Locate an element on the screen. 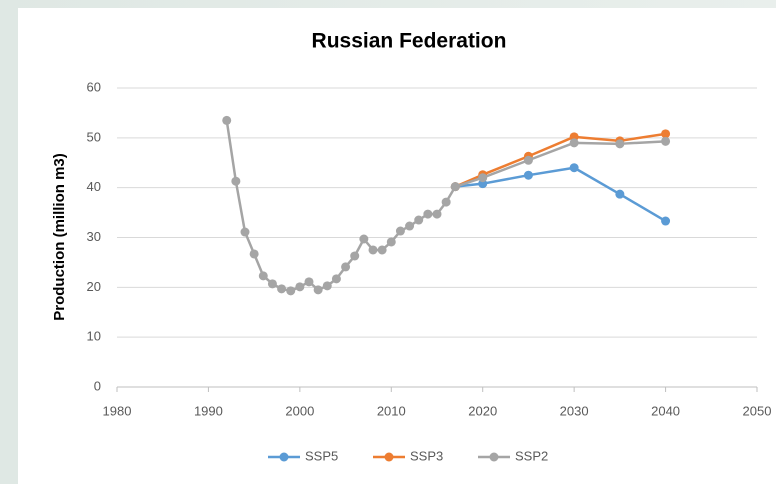 This screenshot has height=484, width=776. y-tick-label: 20 is located at coordinates (94, 286).